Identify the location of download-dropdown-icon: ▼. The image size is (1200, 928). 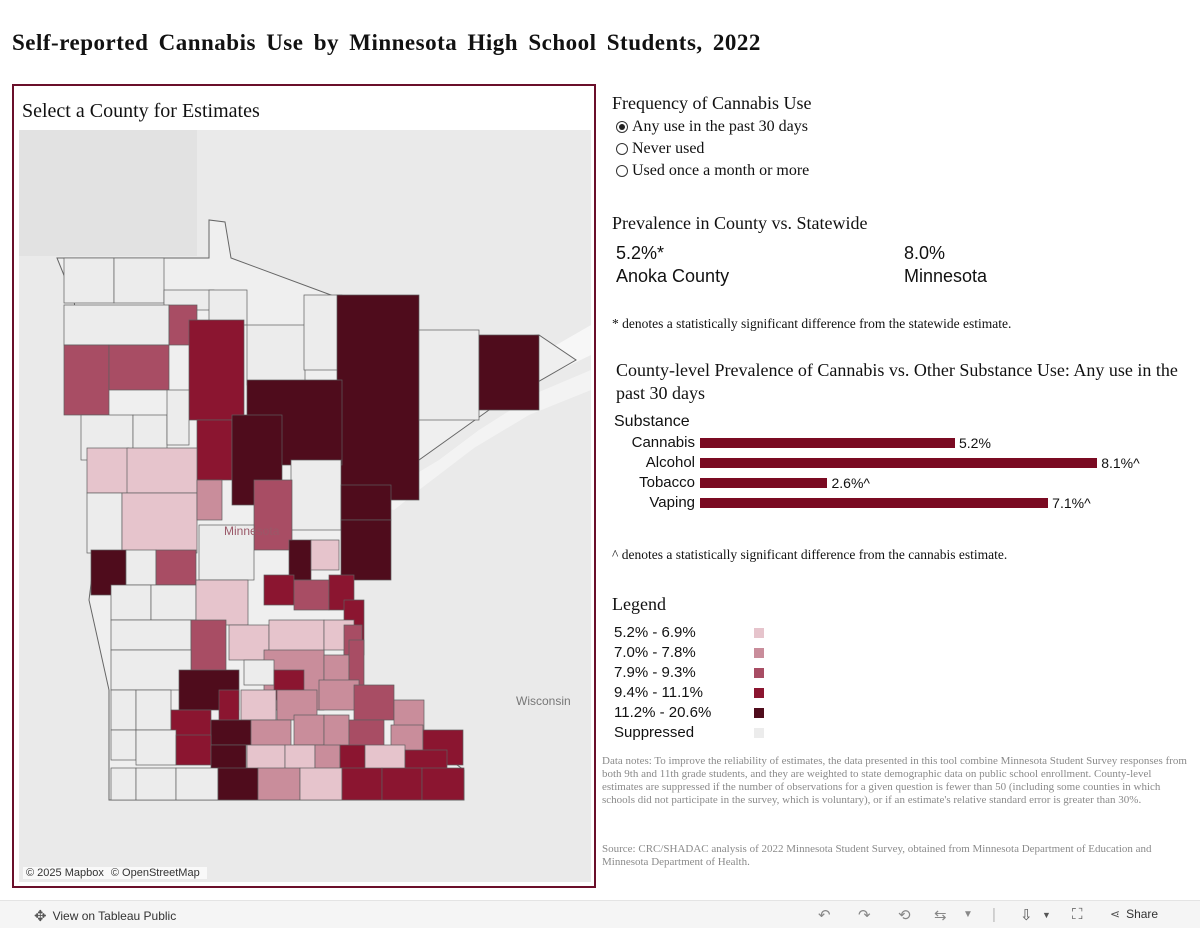
(1046, 915).